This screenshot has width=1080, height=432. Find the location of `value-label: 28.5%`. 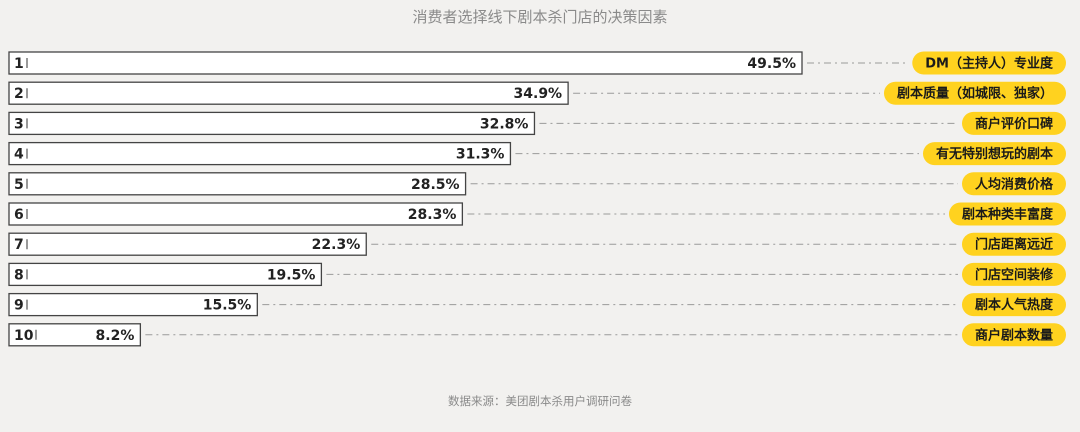

value-label: 28.5% is located at coordinates (435, 185).